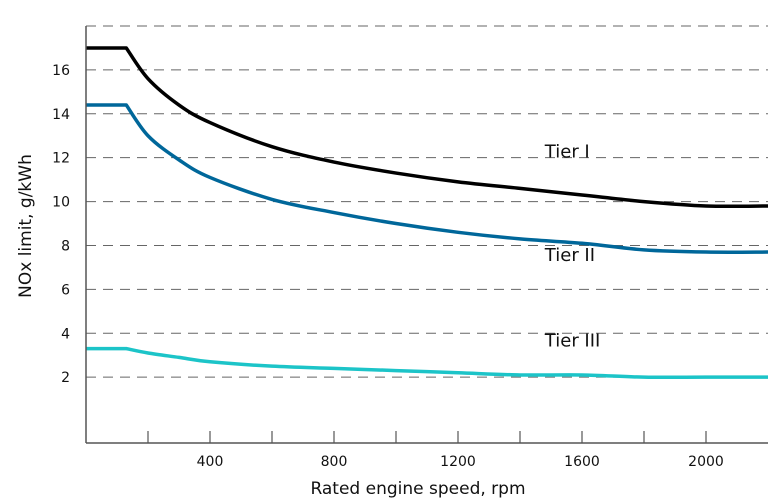 The image size is (777, 504). What do you see at coordinates (65, 290) in the screenshot?
I see `y-tick-label: 6` at bounding box center [65, 290].